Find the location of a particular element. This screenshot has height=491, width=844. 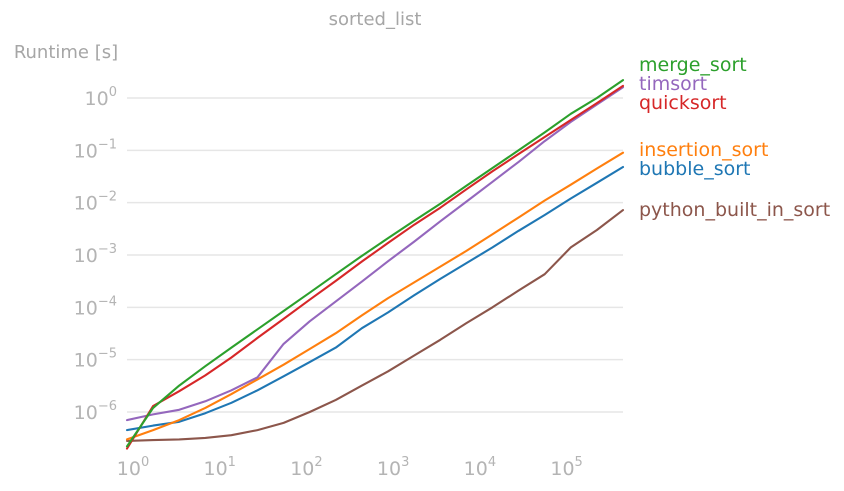

x-tick-label: 10² is located at coordinates (306, 467).